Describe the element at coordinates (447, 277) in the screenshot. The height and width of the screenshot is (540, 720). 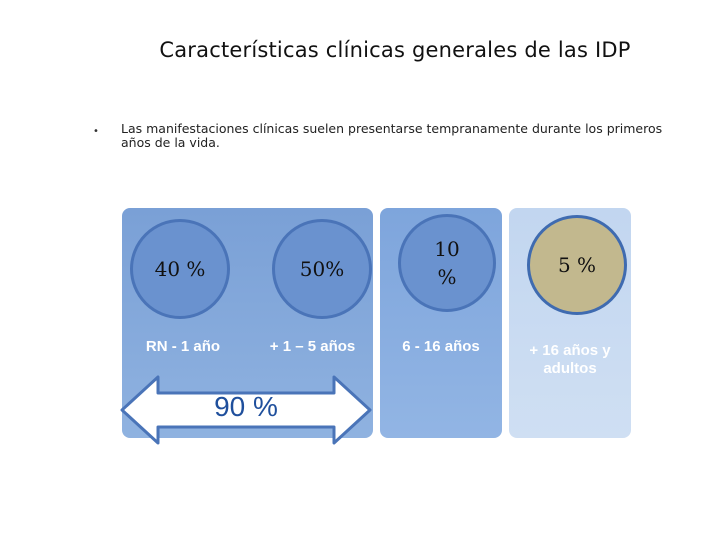
I see `percent-label-line2: %` at that location.